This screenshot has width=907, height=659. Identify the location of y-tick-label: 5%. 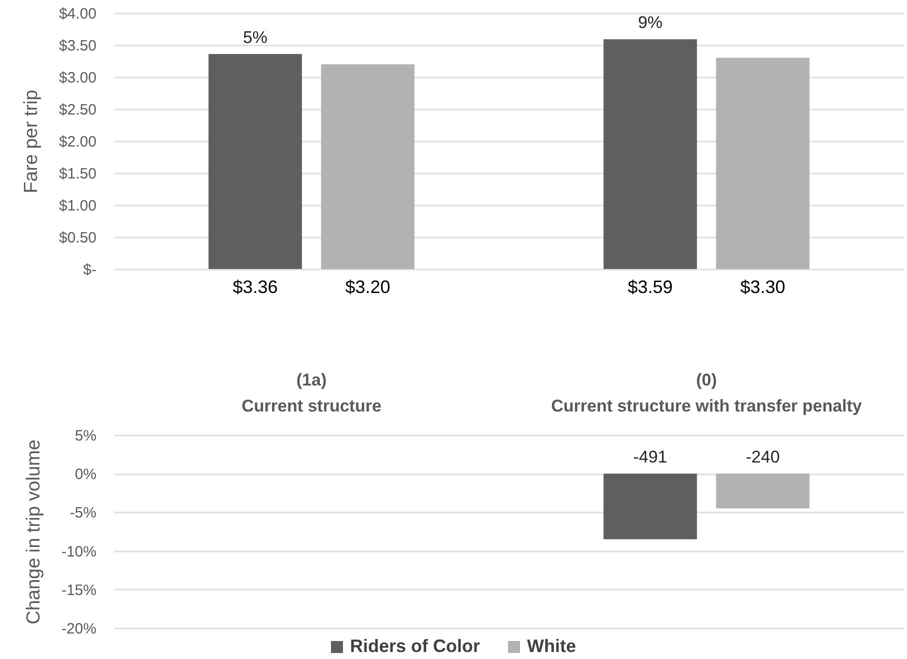
(85, 436).